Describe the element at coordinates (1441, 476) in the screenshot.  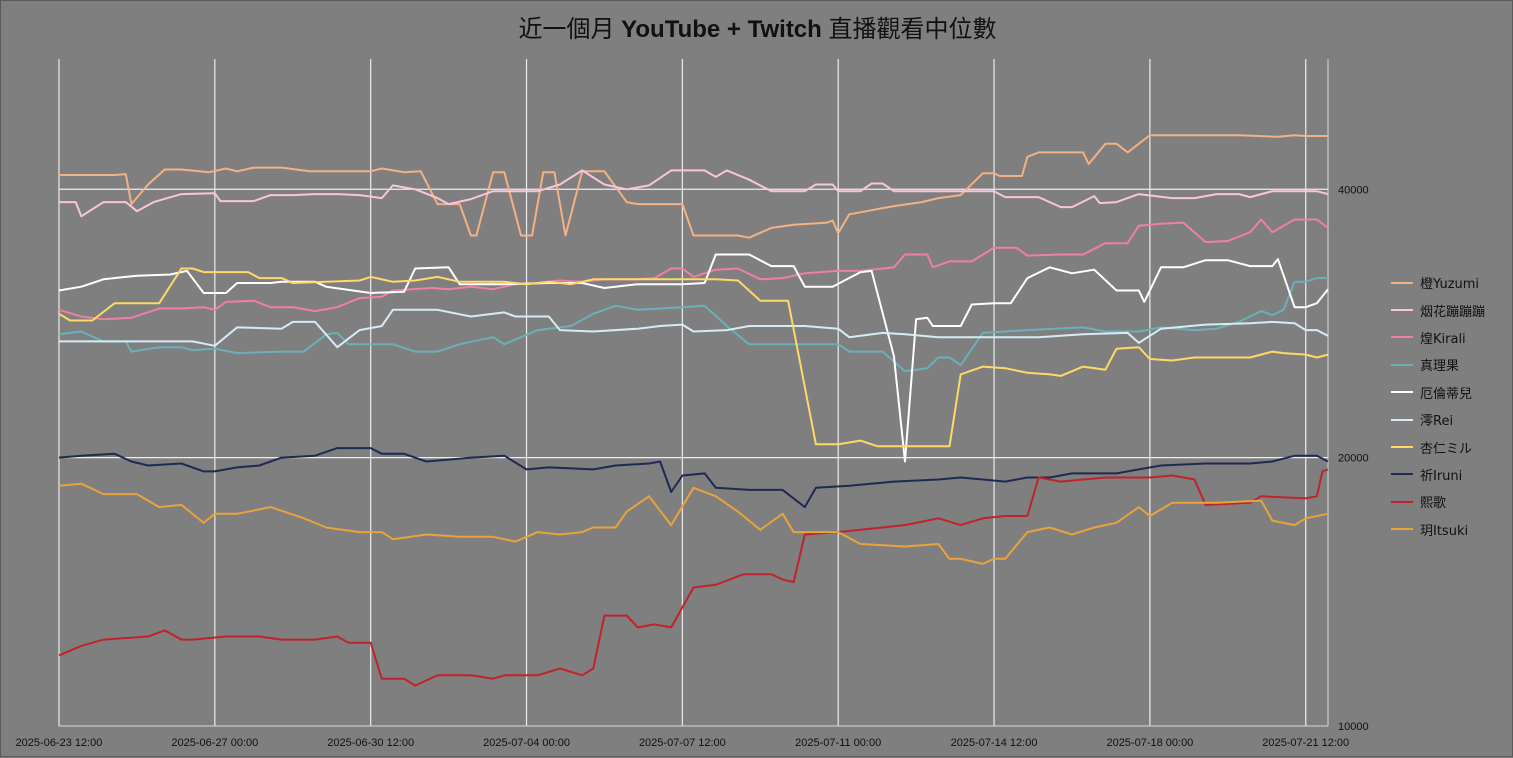
I see `legend-label: 祈Iruni` at that location.